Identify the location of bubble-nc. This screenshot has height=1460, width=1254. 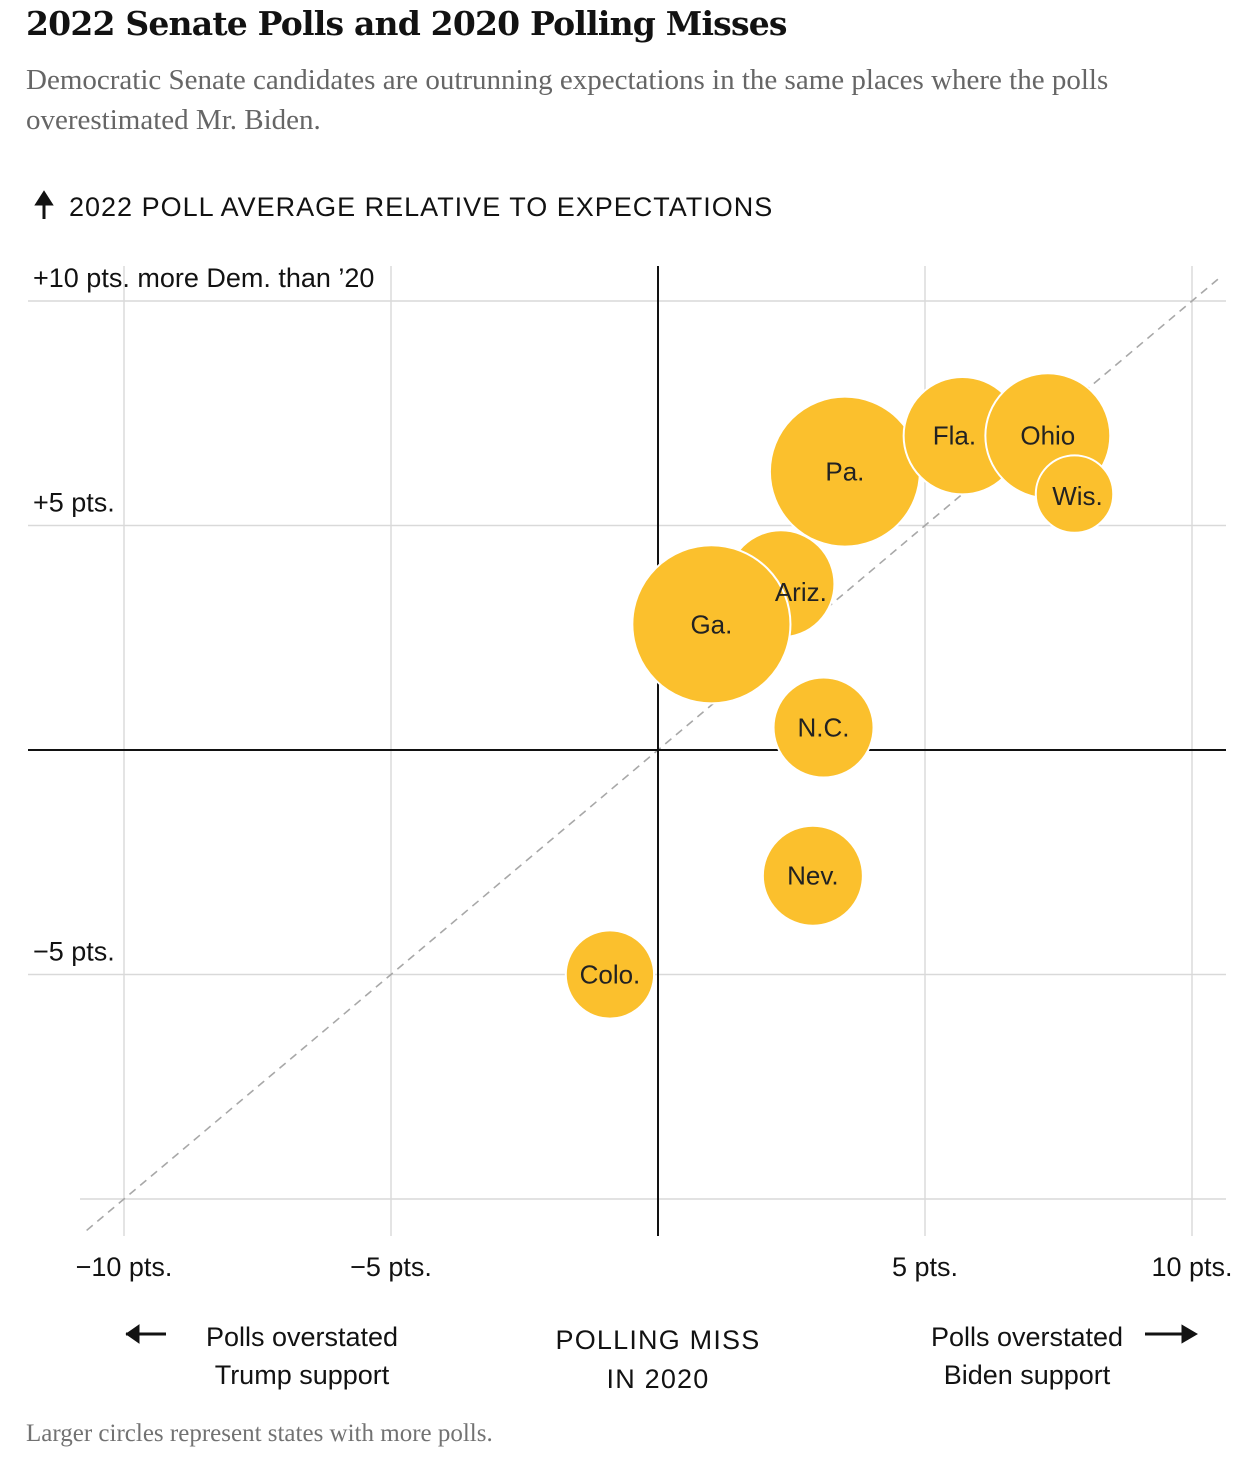
(823, 727).